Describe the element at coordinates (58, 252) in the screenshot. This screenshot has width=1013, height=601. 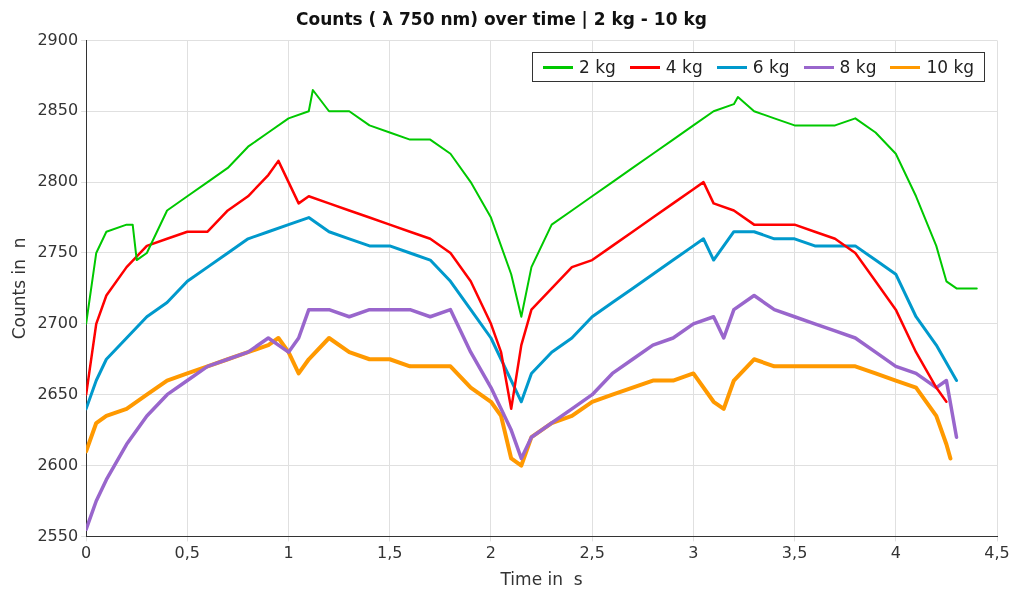
I see `y-tick-label: 2750` at that location.